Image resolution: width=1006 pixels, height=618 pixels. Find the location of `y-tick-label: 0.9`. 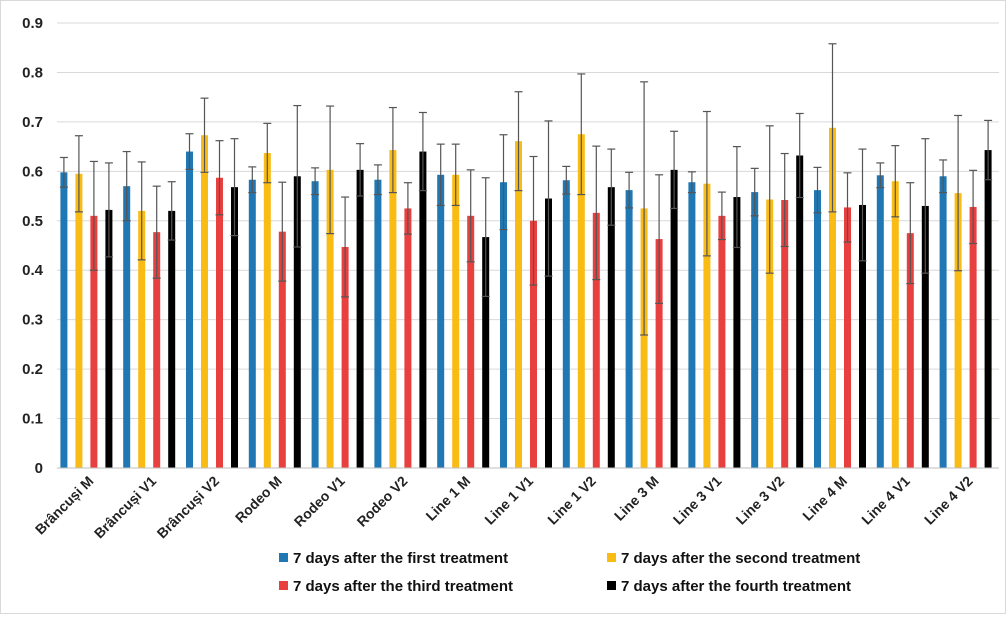

y-tick-label: 0.9 is located at coordinates (32, 23).